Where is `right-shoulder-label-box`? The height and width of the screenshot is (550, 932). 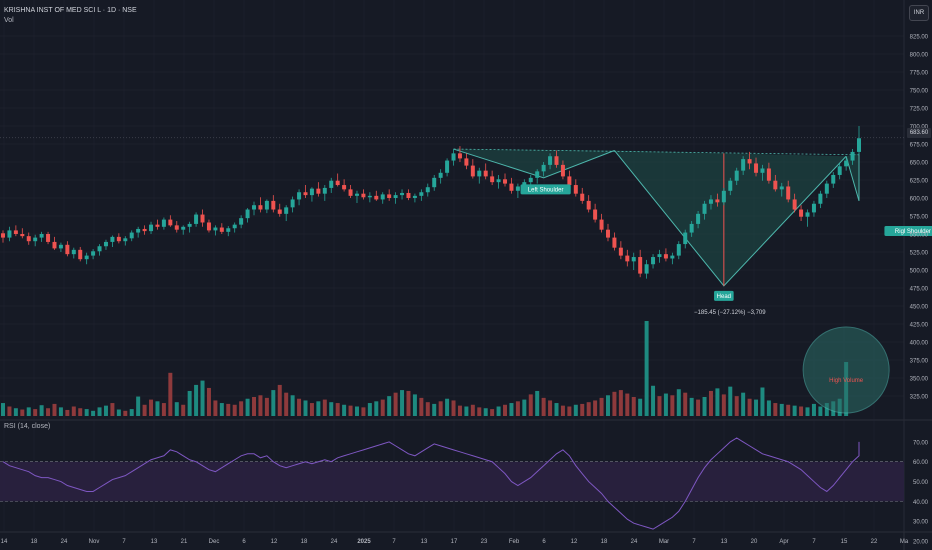 right-shoulder-label-box is located at coordinates (908, 231).